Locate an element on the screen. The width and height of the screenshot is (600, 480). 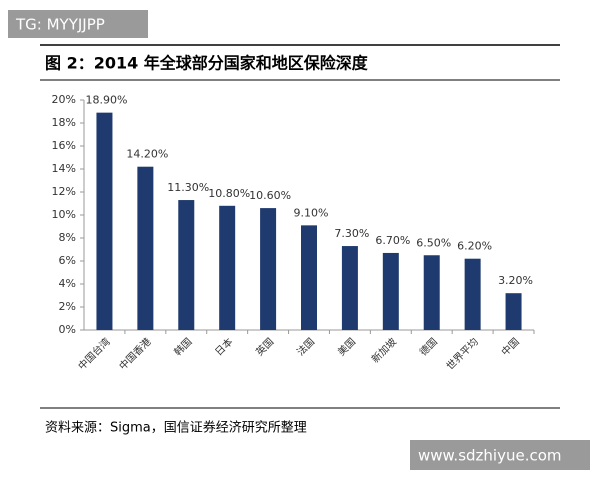
value-label: 14.20% is located at coordinates (147, 154).